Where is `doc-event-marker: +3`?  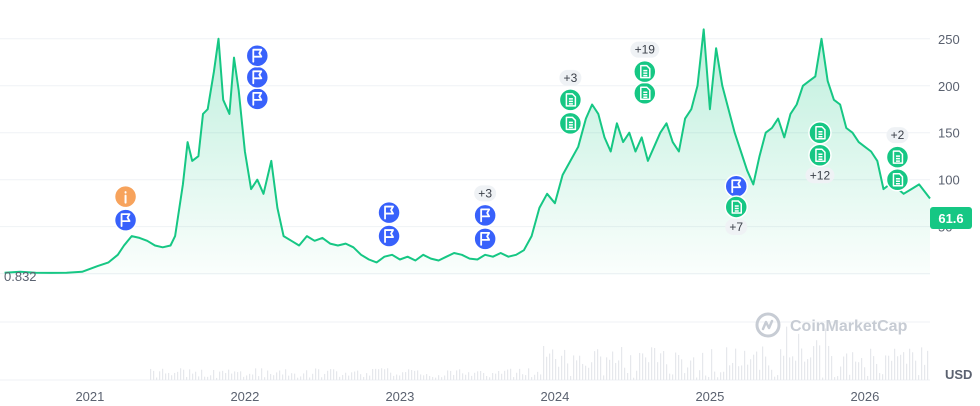 doc-event-marker: +3 is located at coordinates (570, 90).